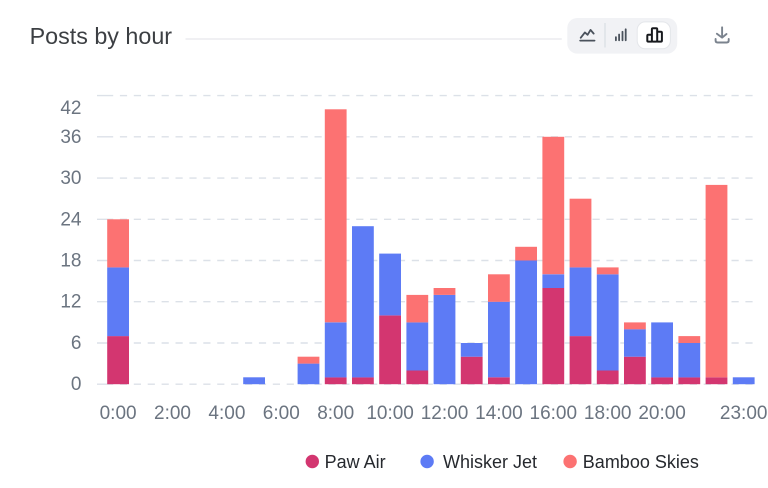 The image size is (768, 488). I want to click on svg-text: 36, so click(70, 137).